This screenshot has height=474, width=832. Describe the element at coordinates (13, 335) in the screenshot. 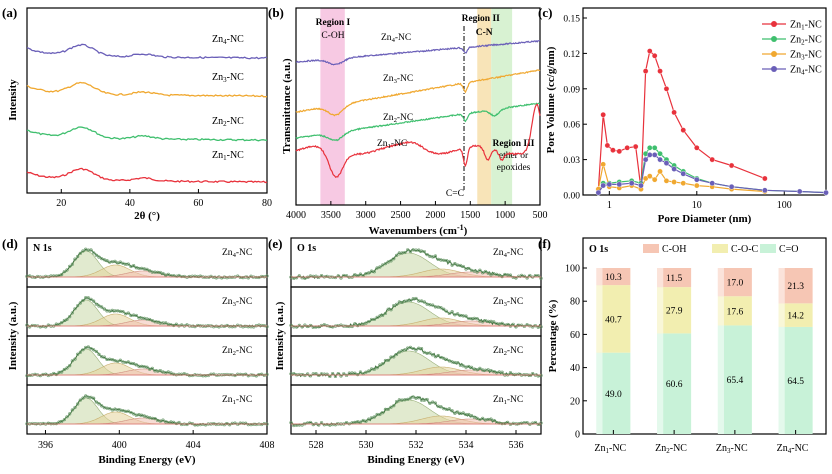

I see `panel-d-ylabel: Intensity (a.u.)` at that location.